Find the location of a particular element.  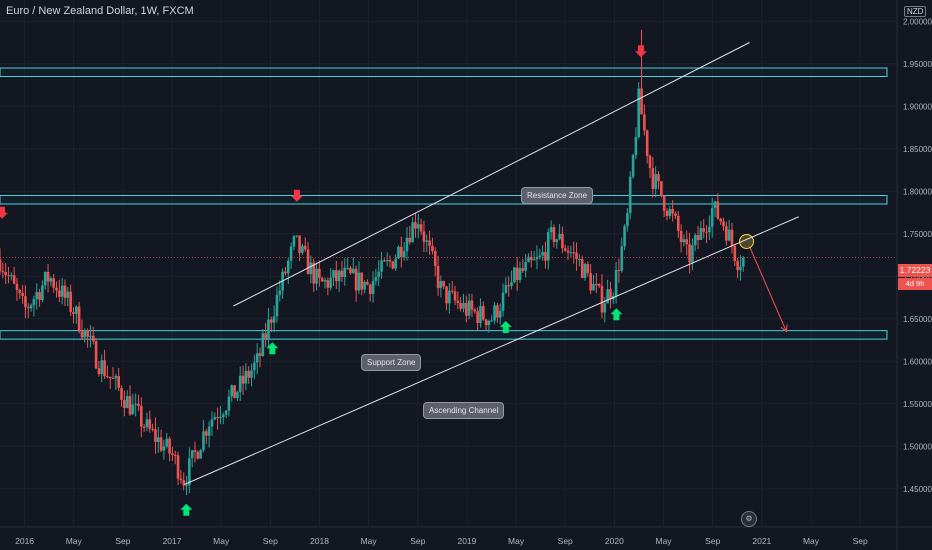

event-badge-icon: ⚙ is located at coordinates (749, 519).